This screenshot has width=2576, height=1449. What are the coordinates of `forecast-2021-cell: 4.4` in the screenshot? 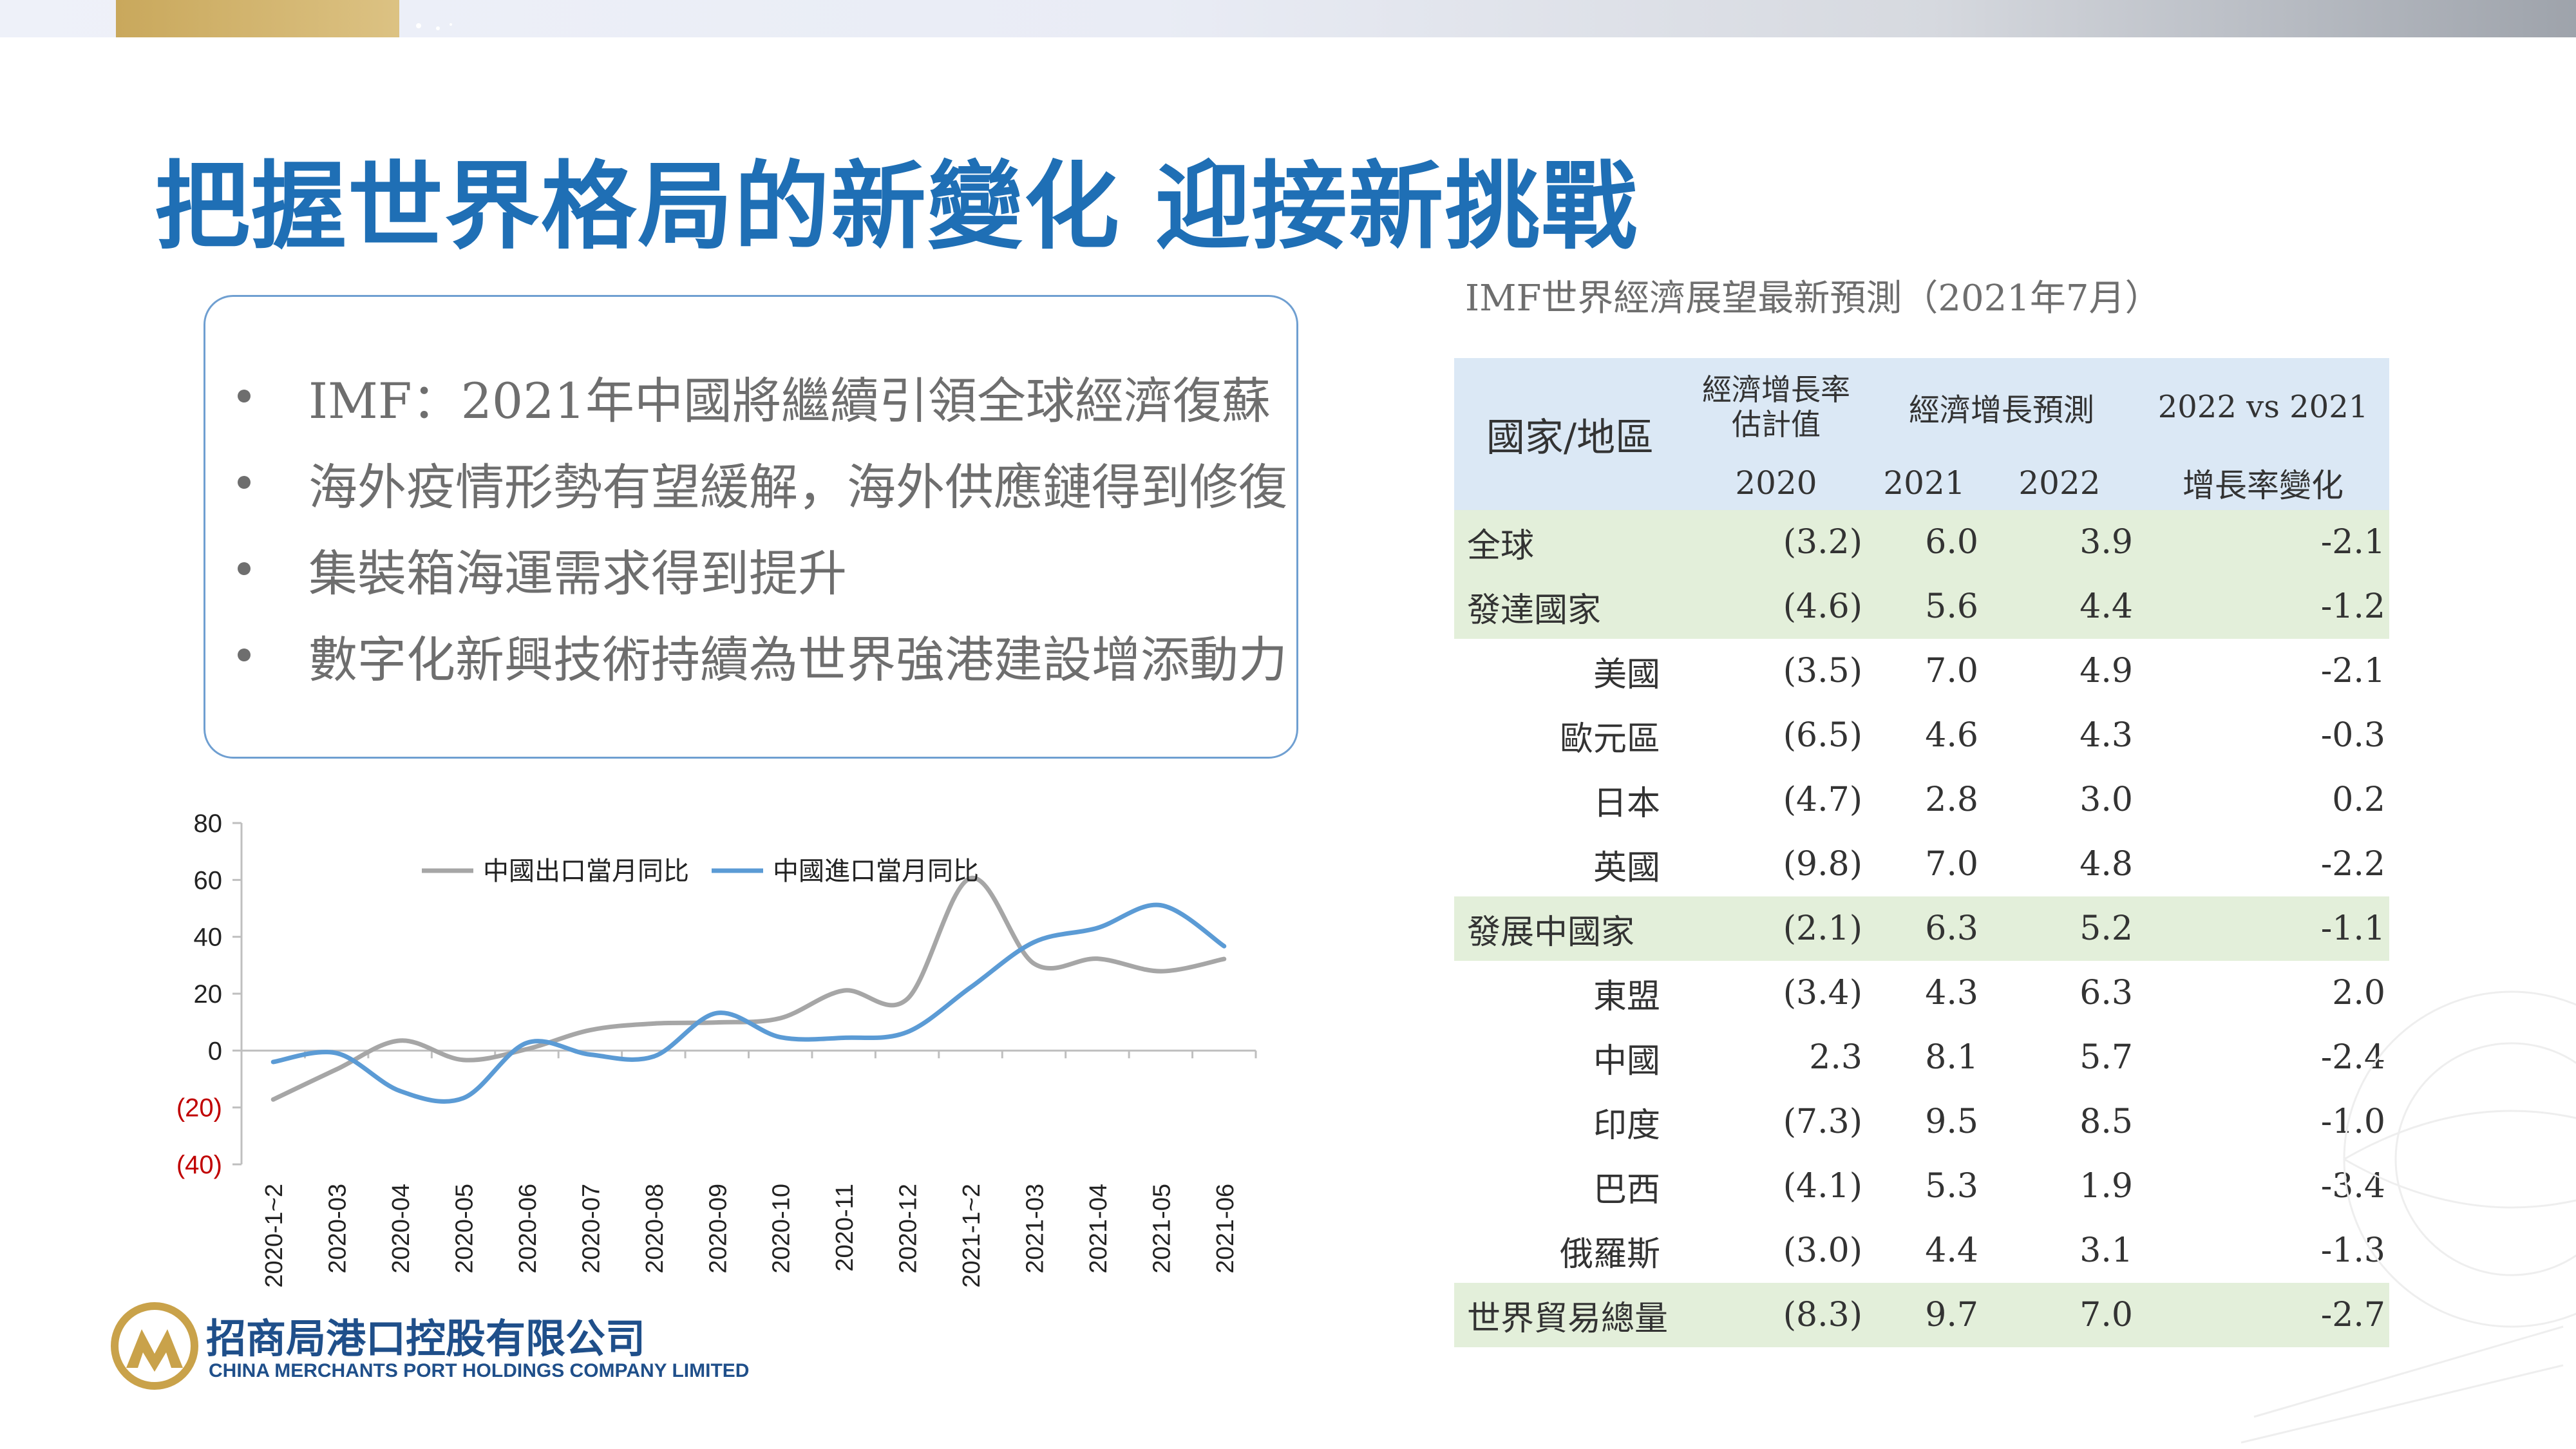 It's located at (1952, 1251).